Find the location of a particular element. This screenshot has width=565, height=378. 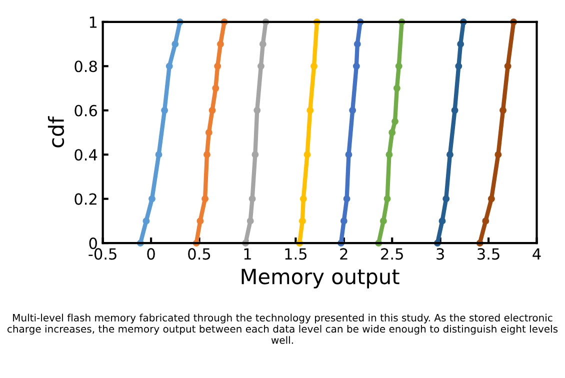

y-tick-label: 0 is located at coordinates (93, 244).